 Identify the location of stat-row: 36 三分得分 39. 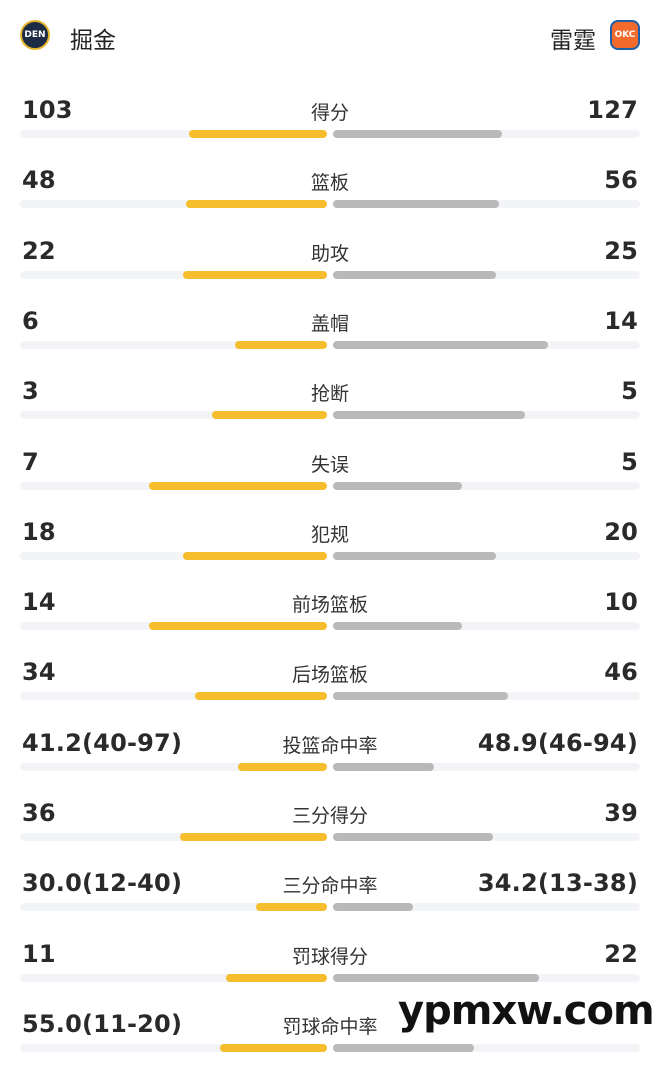
(330, 822).